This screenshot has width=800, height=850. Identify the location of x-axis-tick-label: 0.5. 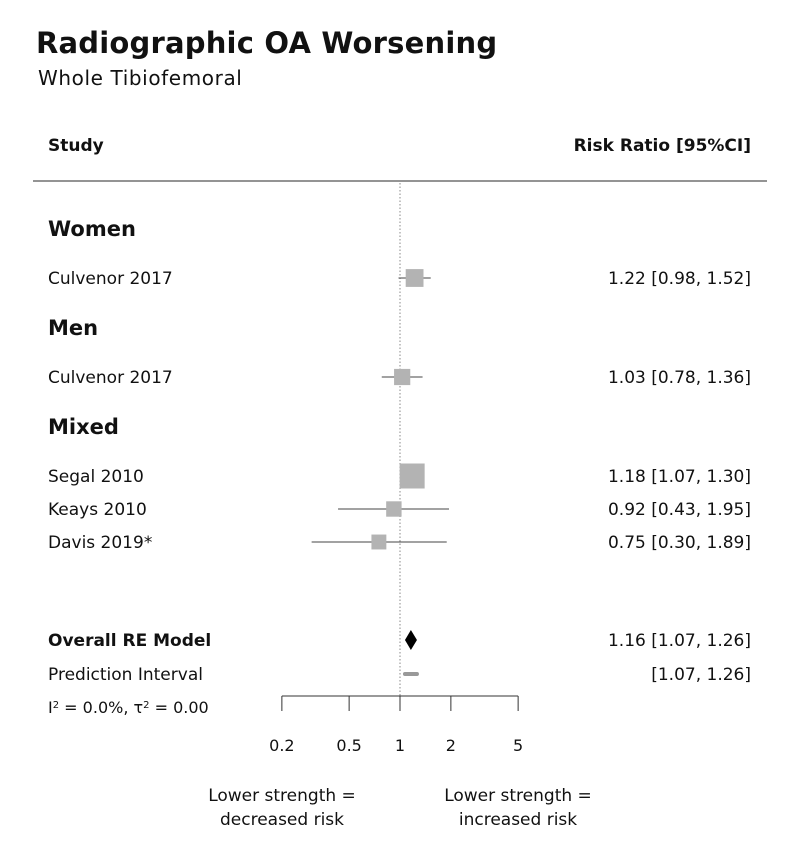
(348, 745).